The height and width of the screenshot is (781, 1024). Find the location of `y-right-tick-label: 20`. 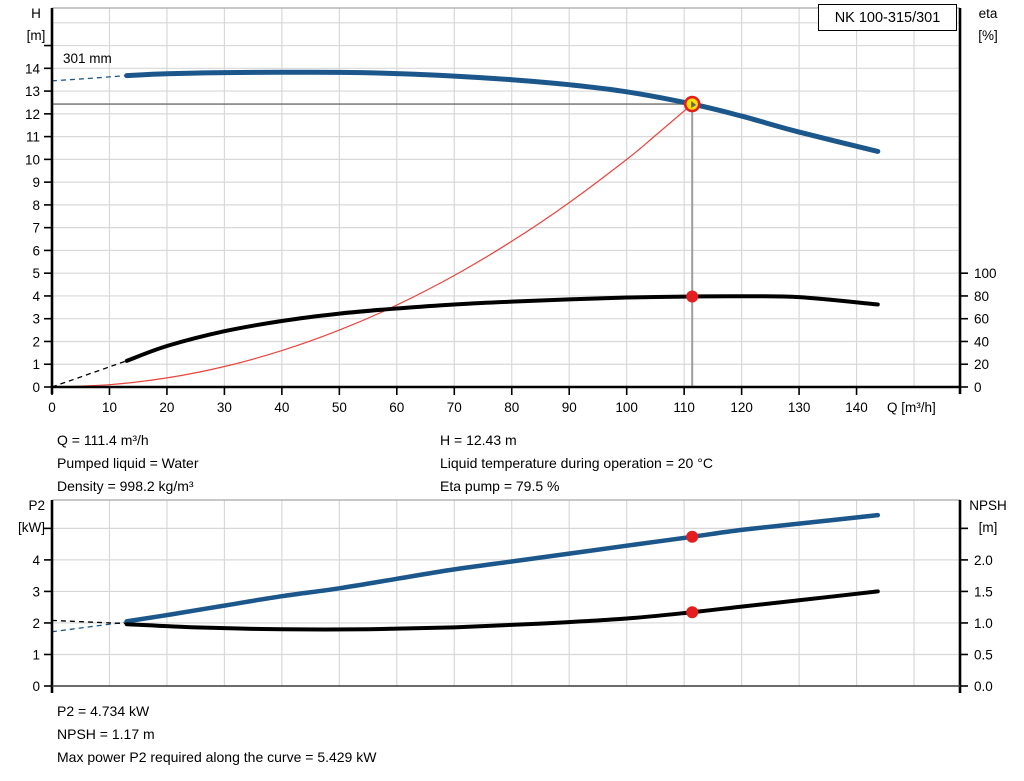

y-right-tick-label: 20 is located at coordinates (981, 364).